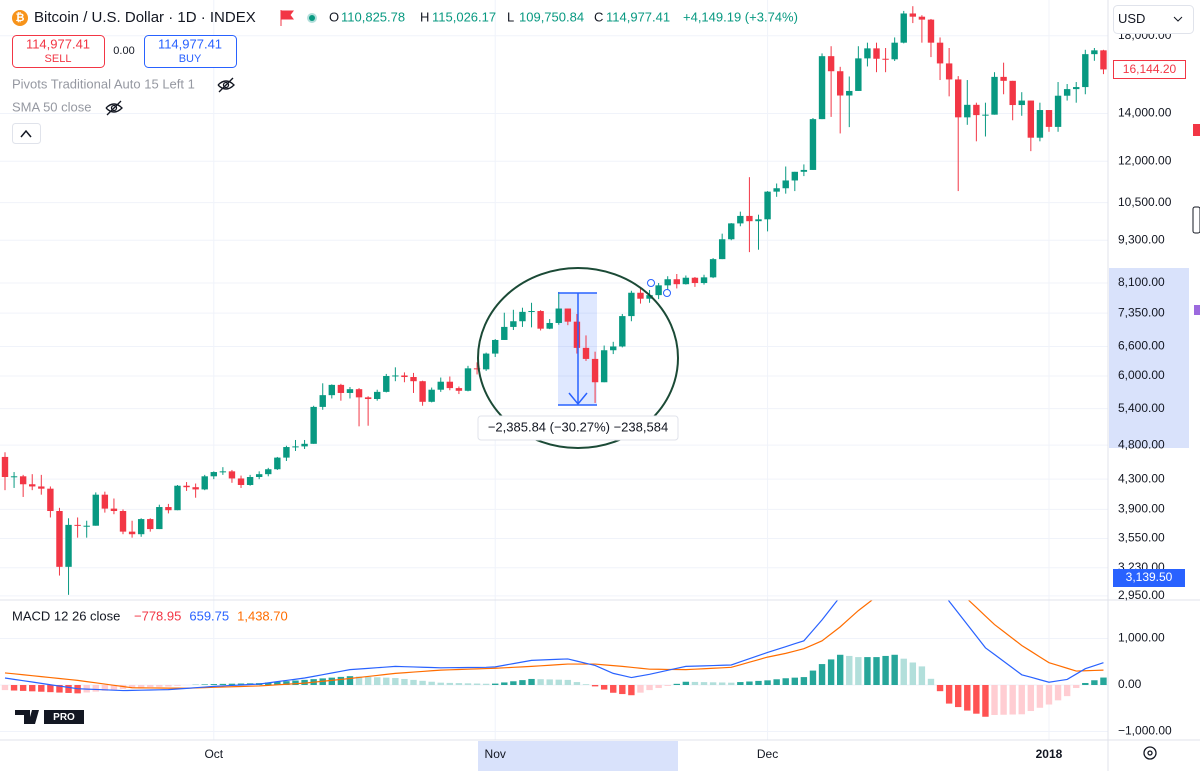  Describe the element at coordinates (58, 51) in the screenshot. I see `sell-button` at that location.